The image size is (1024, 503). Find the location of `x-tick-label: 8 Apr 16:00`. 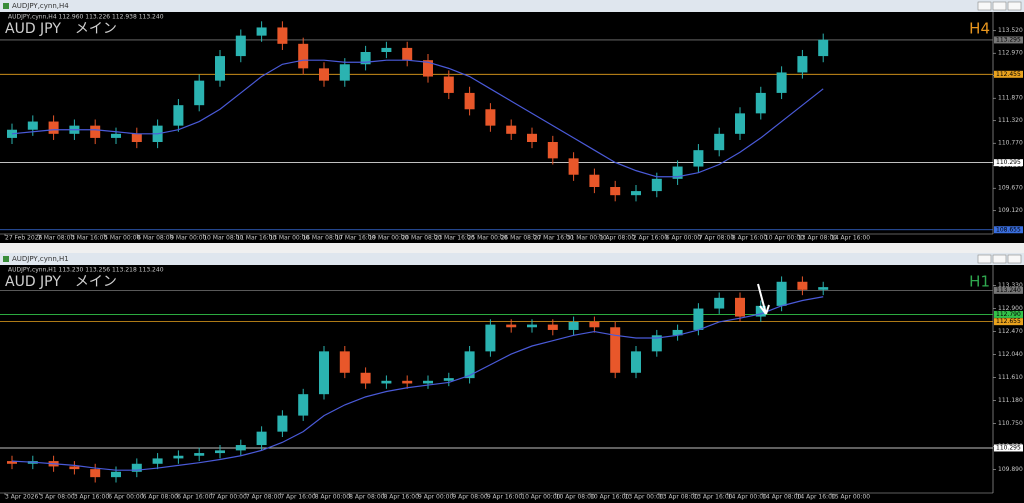

x-tick-label: 8 Apr 16:00 is located at coordinates (749, 238).